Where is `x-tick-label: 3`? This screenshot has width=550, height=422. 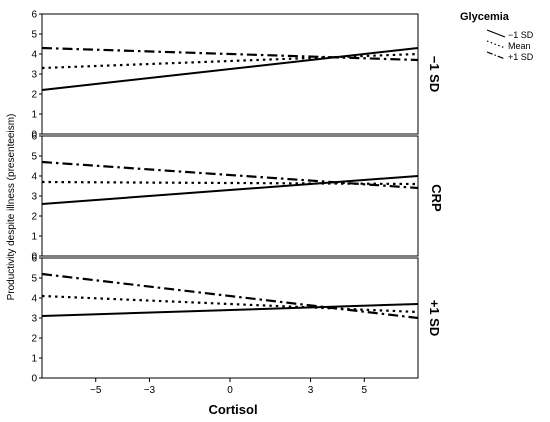 x-tick-label: 3 is located at coordinates (311, 390).